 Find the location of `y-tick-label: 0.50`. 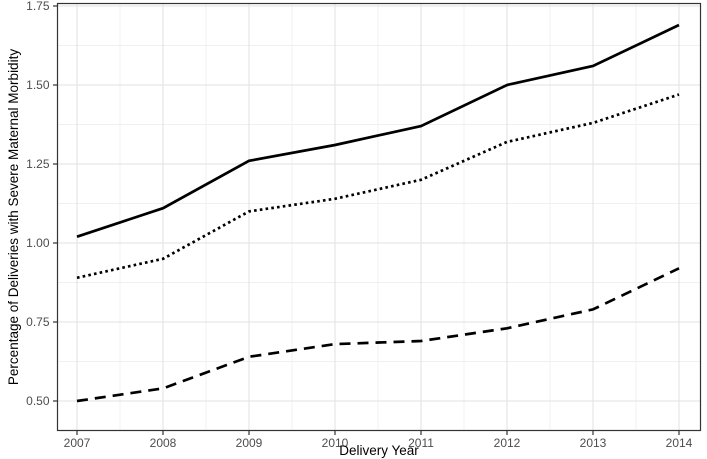

y-tick-label: 0.50 is located at coordinates (38, 401).